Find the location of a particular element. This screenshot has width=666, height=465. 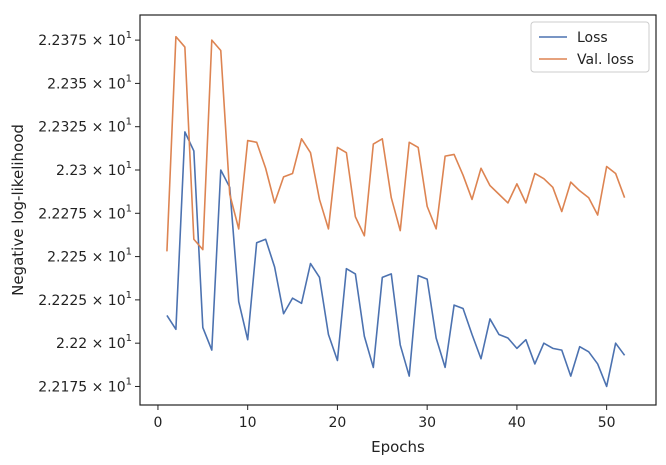

x-tick-label: 10 is located at coordinates (248, 423).